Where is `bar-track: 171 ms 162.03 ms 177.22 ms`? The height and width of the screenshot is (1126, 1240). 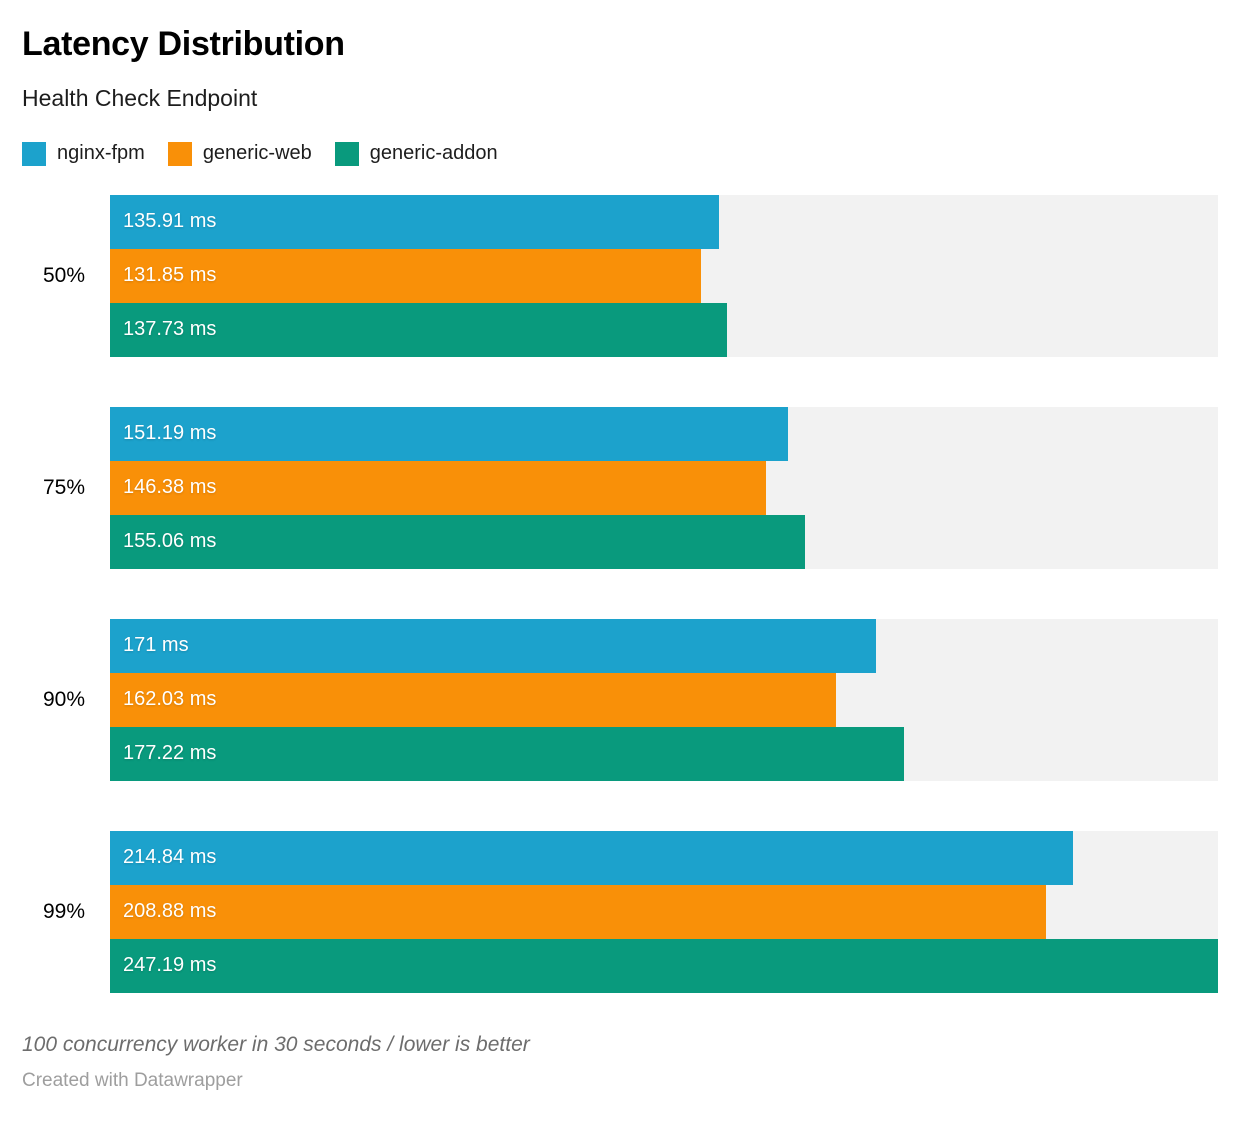
bar-track: 171 ms 162.03 ms 177.22 ms is located at coordinates (664, 699).